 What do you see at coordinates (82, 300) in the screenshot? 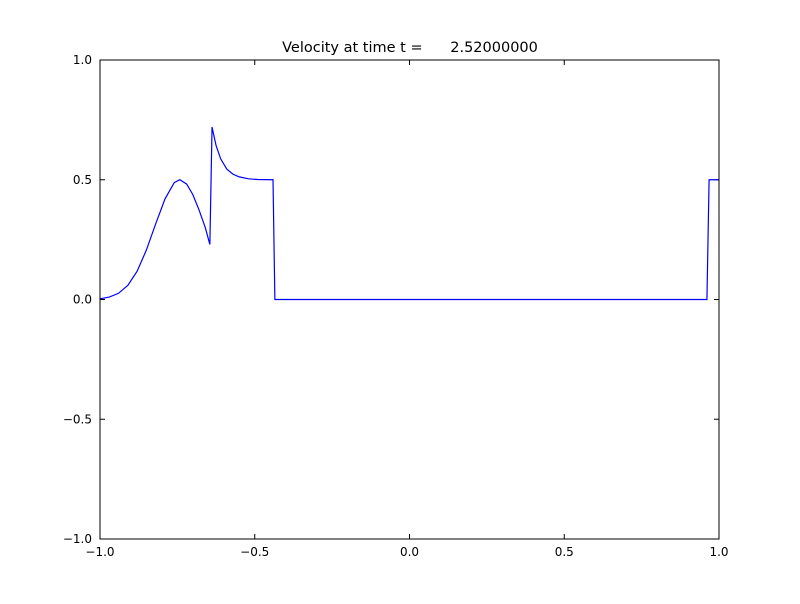
I see `y-tick-label: 0.0` at bounding box center [82, 300].